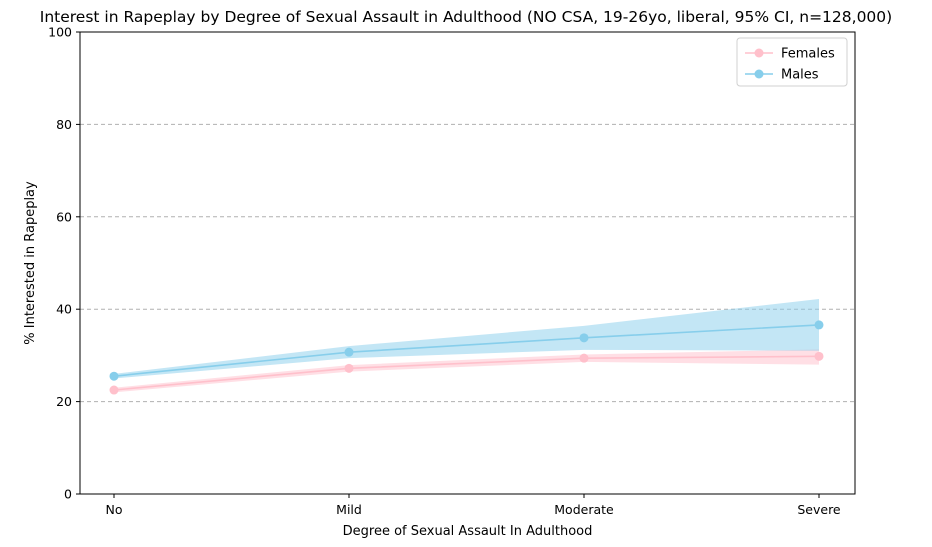 This screenshot has height=547, width=932. I want to click on ci-band-females, so click(466, 371).